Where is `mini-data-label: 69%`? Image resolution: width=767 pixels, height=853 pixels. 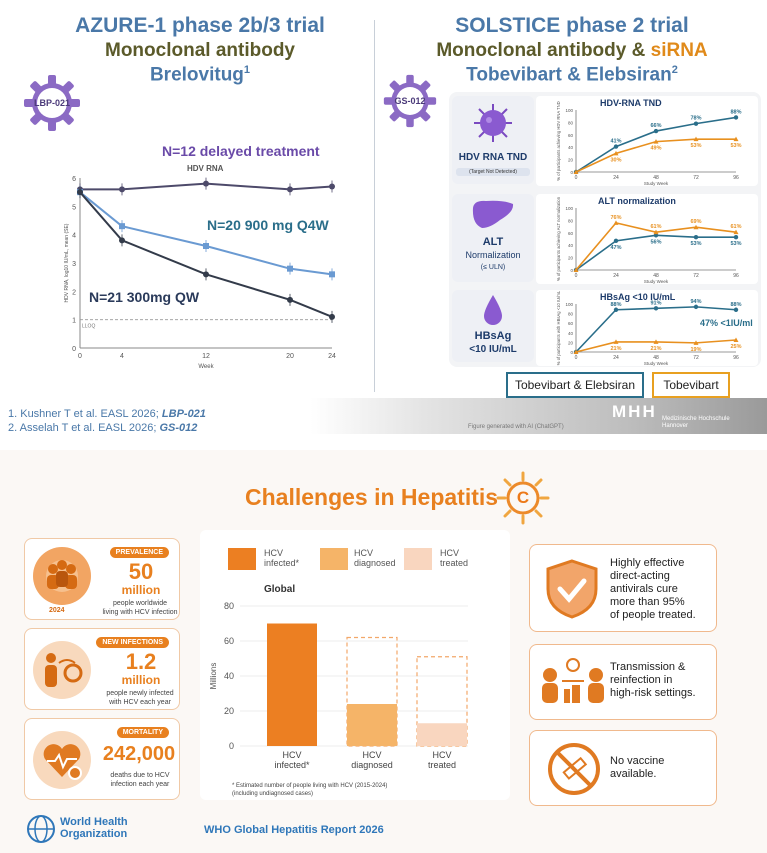 mini-data-label: 69% is located at coordinates (695, 222).